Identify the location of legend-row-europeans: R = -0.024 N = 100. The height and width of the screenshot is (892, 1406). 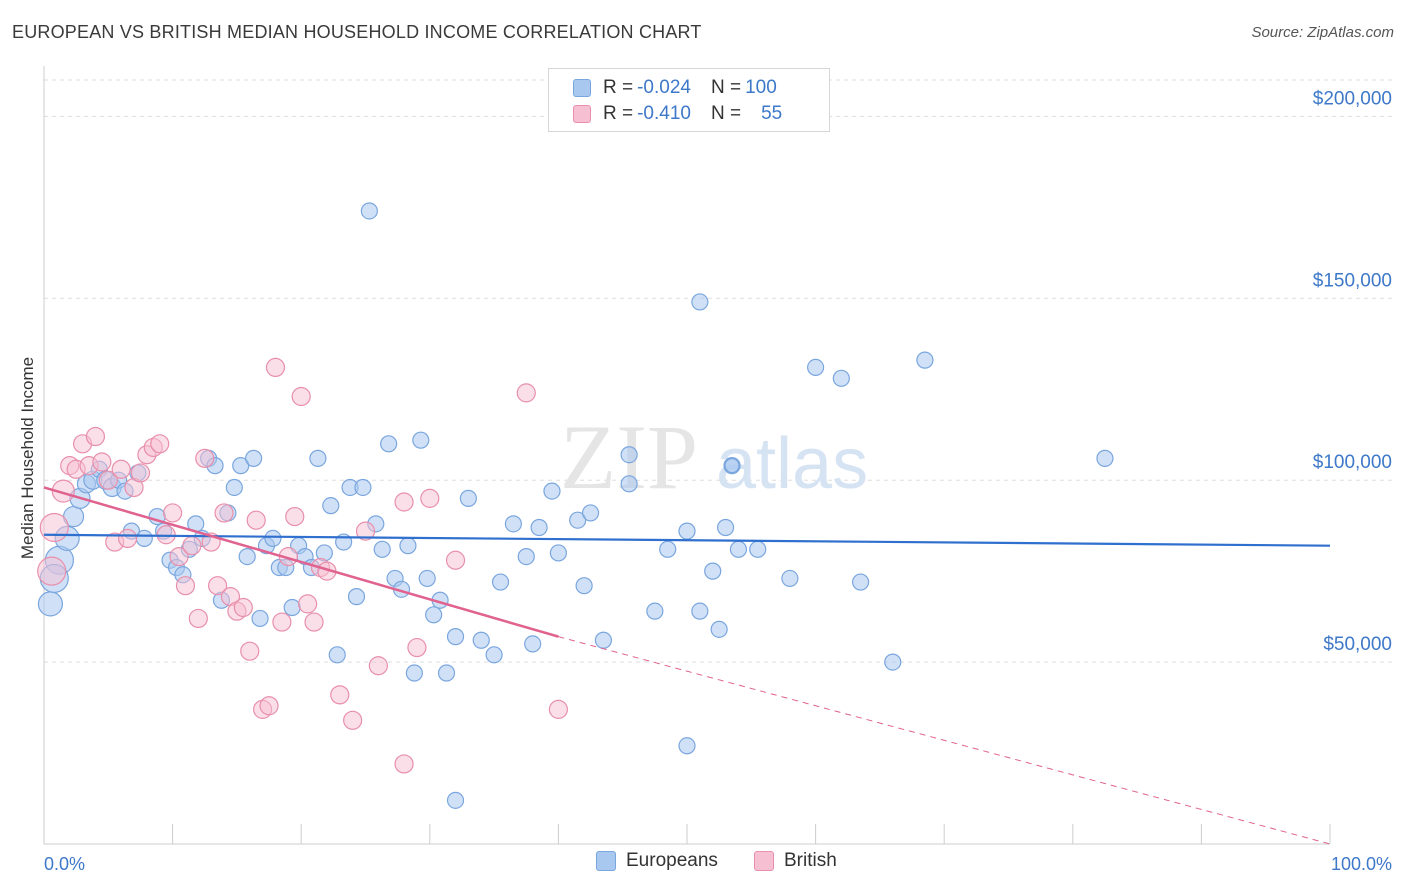
(675, 88).